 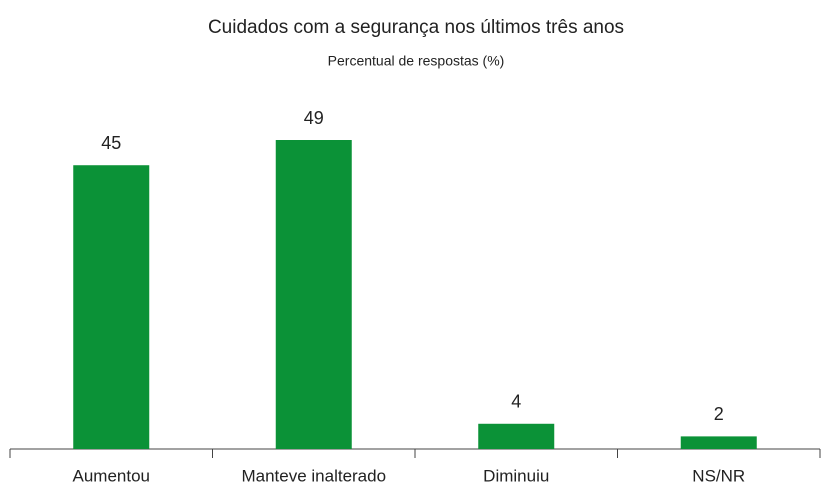 I want to click on chart-subtitle: Percentual de respostas (%), so click(x=416, y=61).